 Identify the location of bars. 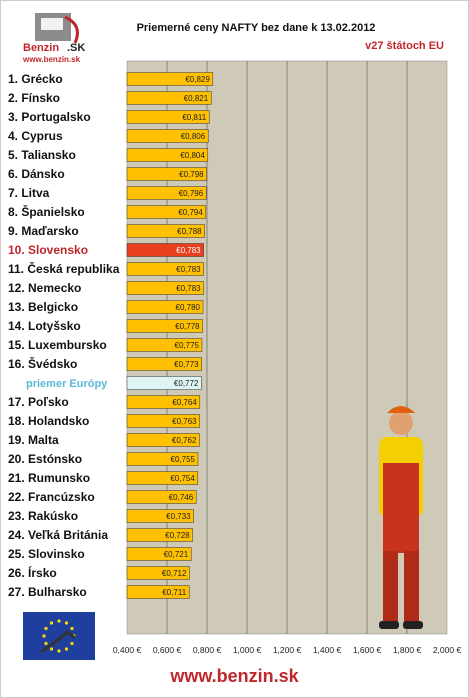
(170, 335).